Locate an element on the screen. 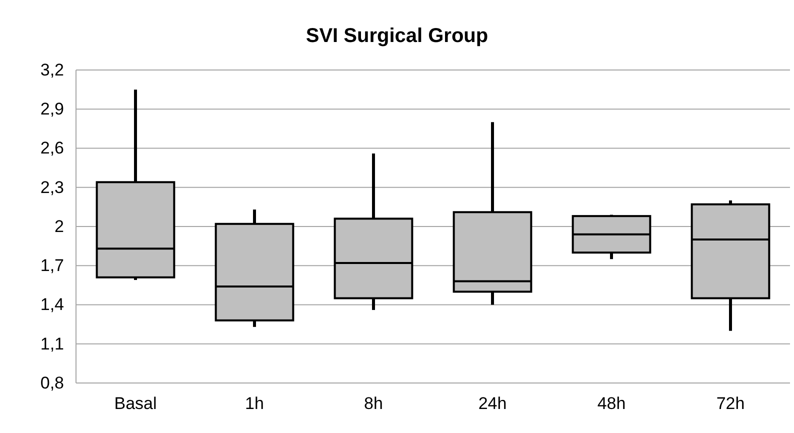 This screenshot has width=794, height=433. x-tick-label: 8h is located at coordinates (373, 404).